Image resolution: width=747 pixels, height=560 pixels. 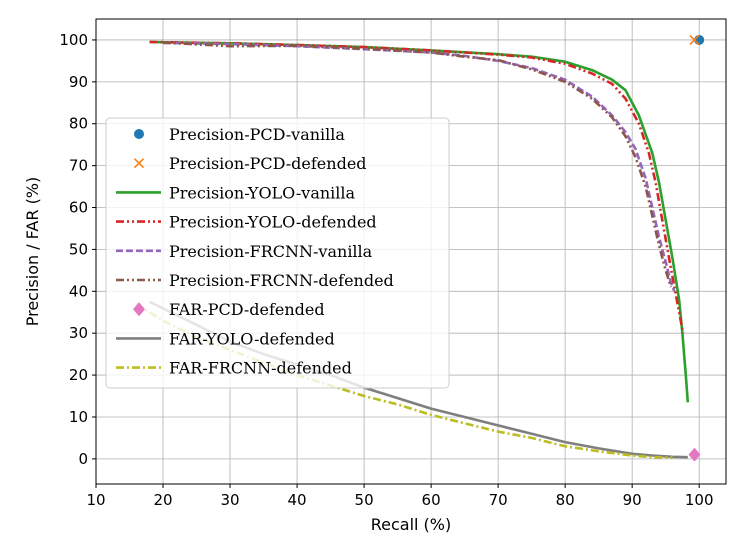 I want to click on y-tick-label: 50, so click(x=78, y=249).